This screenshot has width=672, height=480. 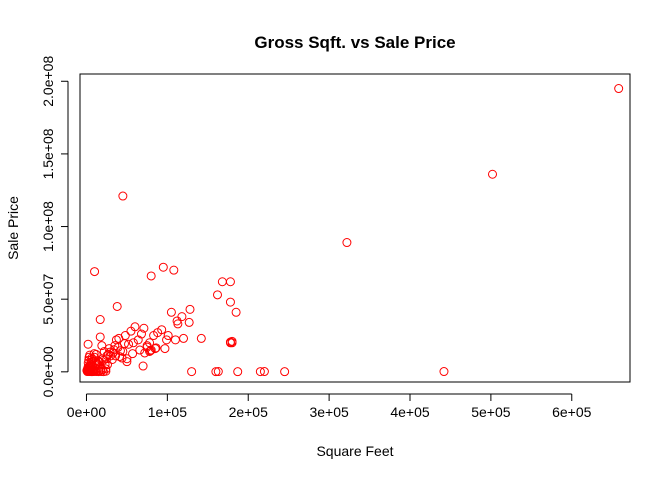 What do you see at coordinates (168, 412) in the screenshot?
I see `x-tick-label: 1e+05` at bounding box center [168, 412].